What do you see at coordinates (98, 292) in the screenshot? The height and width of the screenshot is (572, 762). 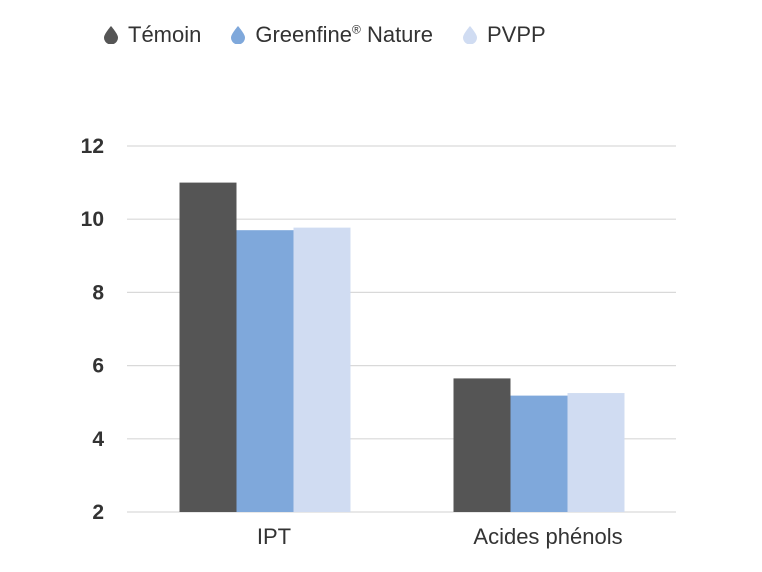 I see `y-tick-label: 8` at bounding box center [98, 292].